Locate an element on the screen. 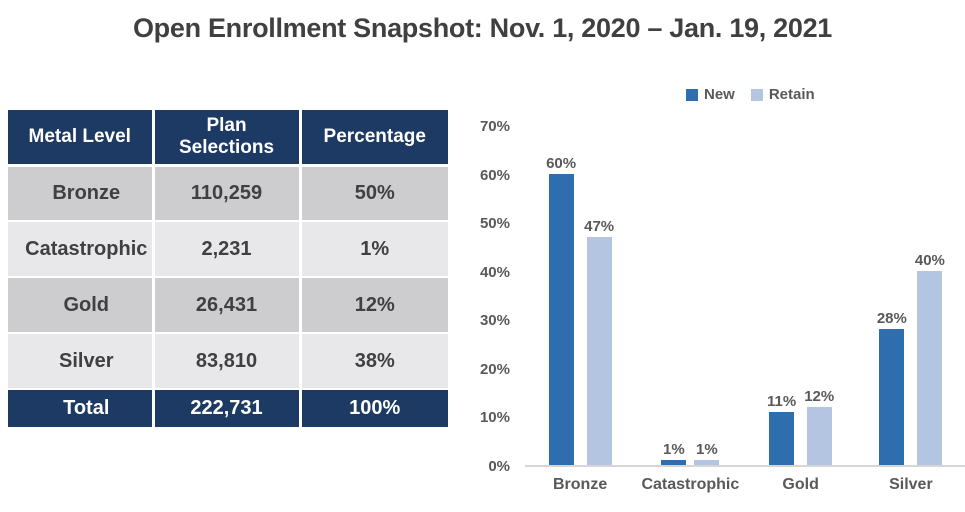 The image size is (965, 512). bar-retain-silver is located at coordinates (930, 368).